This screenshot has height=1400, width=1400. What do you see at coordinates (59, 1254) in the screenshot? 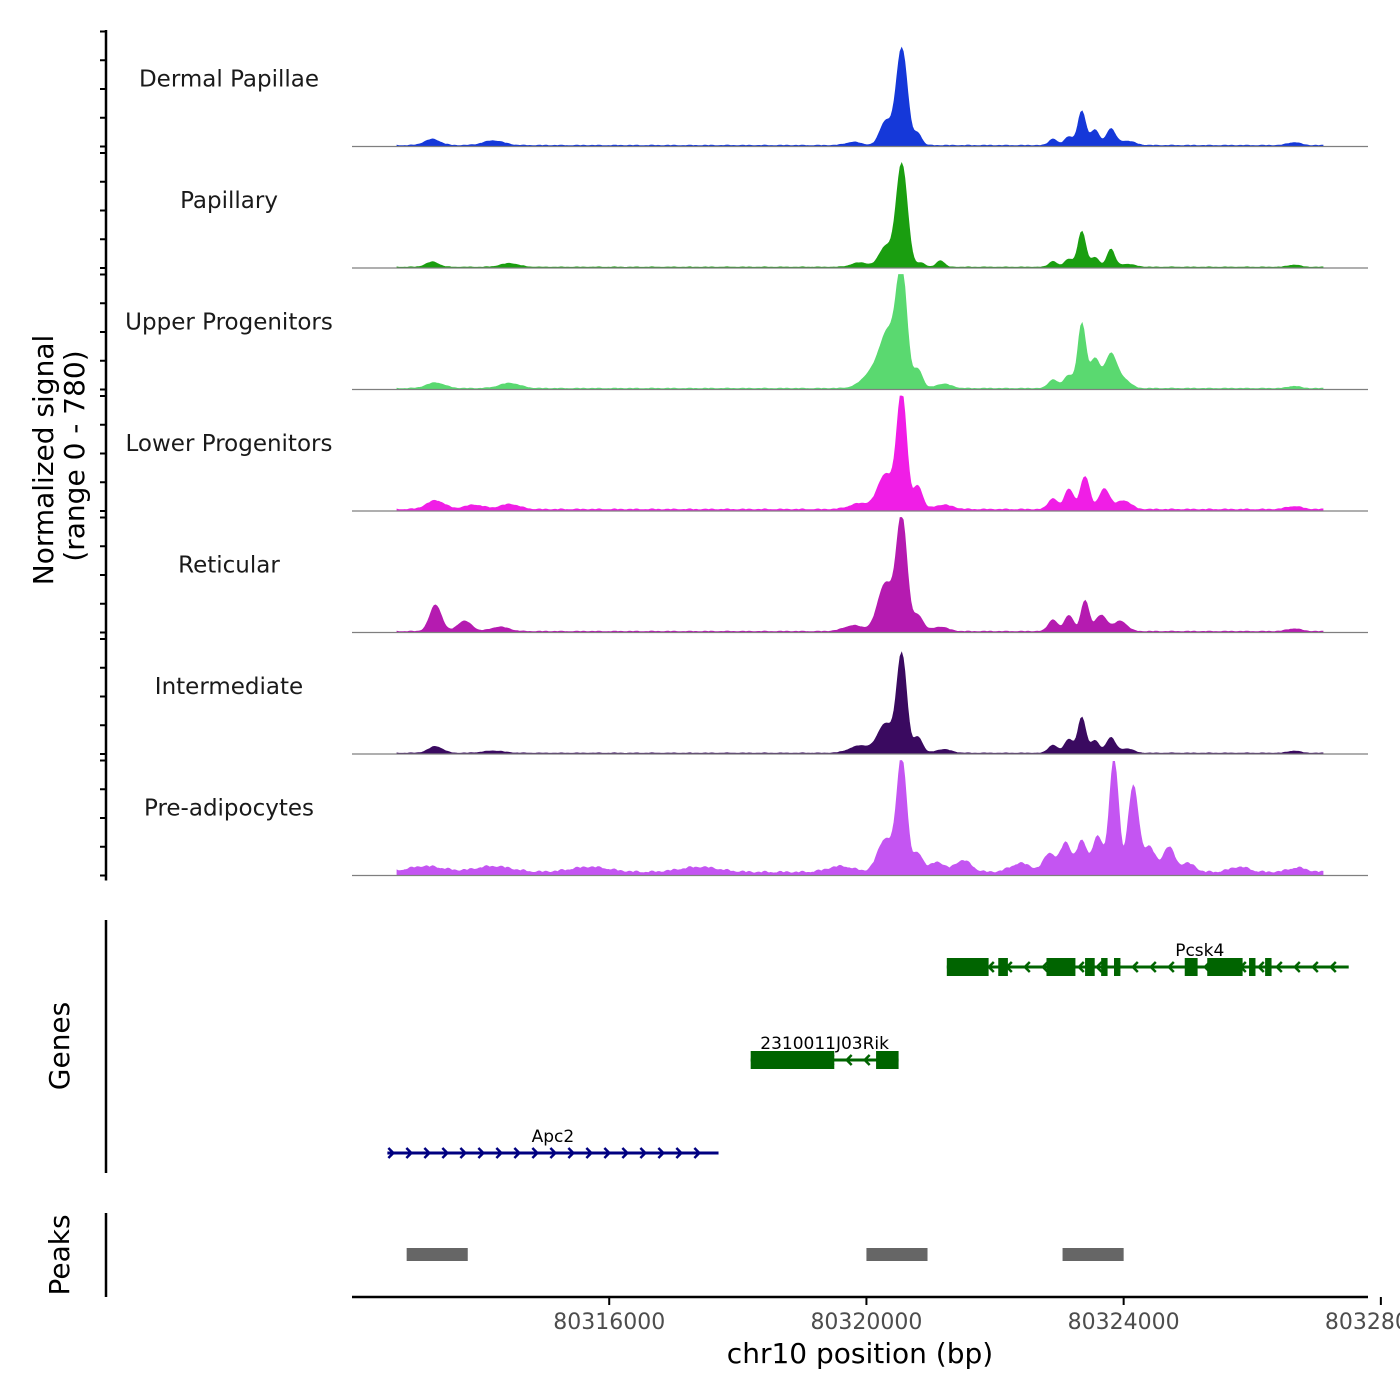
I see `peaks-track-label: Peaks` at bounding box center [59, 1254].